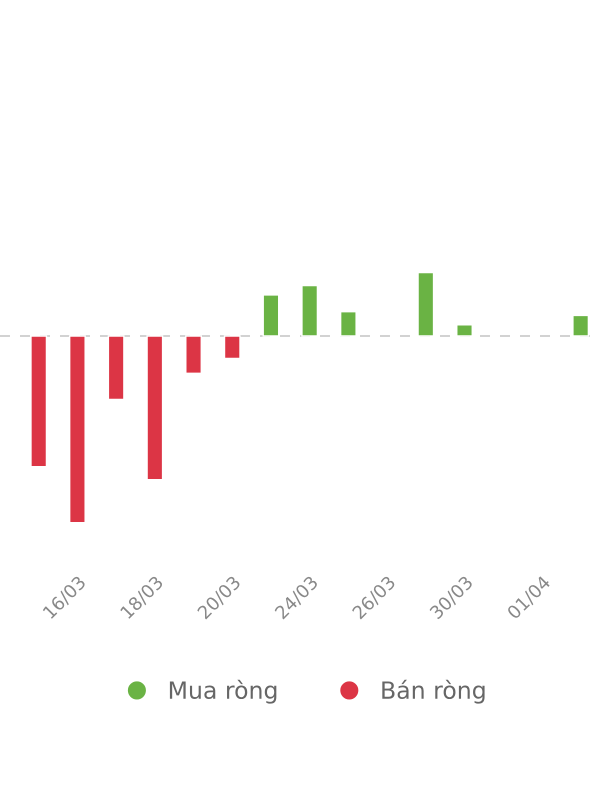  I want to click on legend-label: Bán ròng, so click(433, 692).